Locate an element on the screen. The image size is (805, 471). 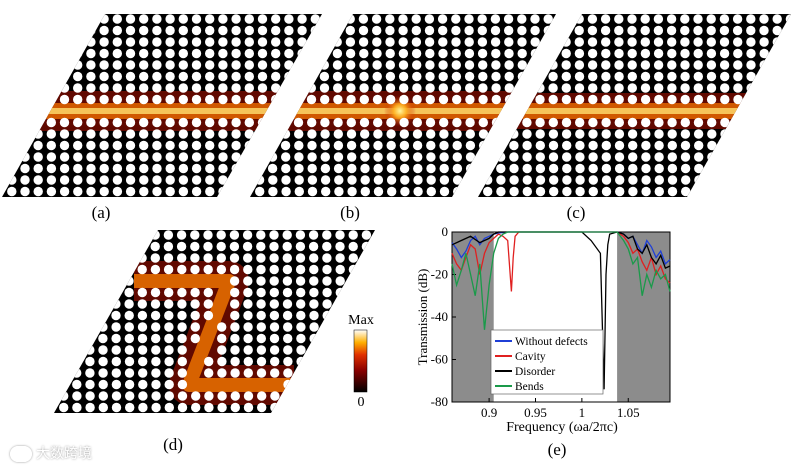
watermark: 大数跨境 is located at coordinates (51, 453).